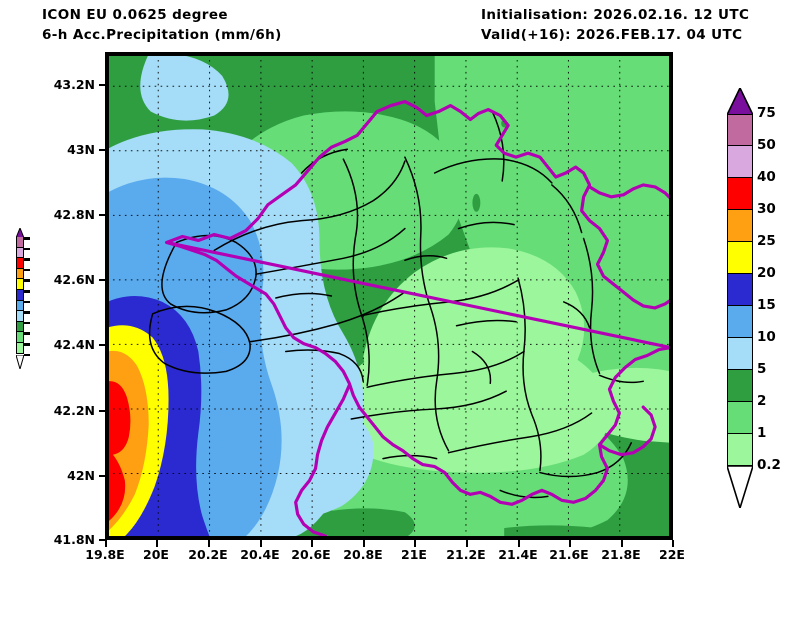  I want to click on speckle-dark-green, so click(476, 202).